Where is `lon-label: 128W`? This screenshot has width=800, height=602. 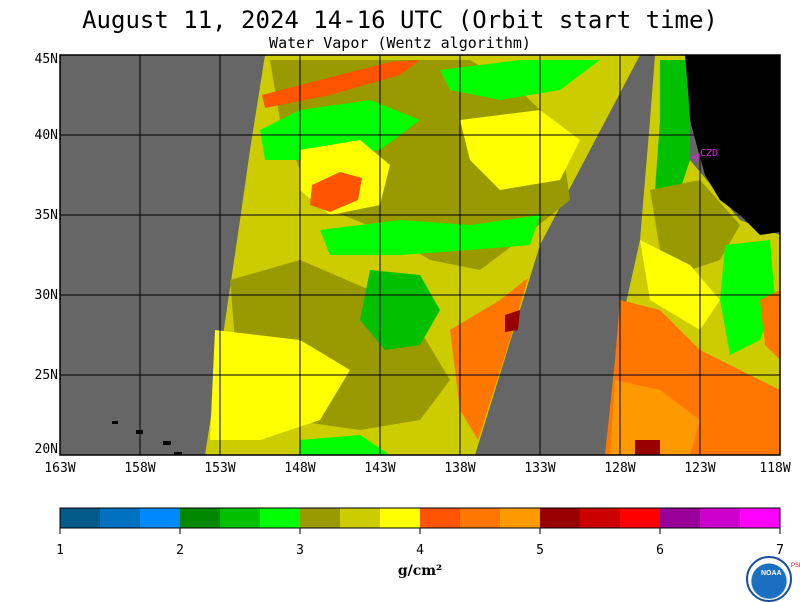 lon-label: 128W is located at coordinates (620, 468).